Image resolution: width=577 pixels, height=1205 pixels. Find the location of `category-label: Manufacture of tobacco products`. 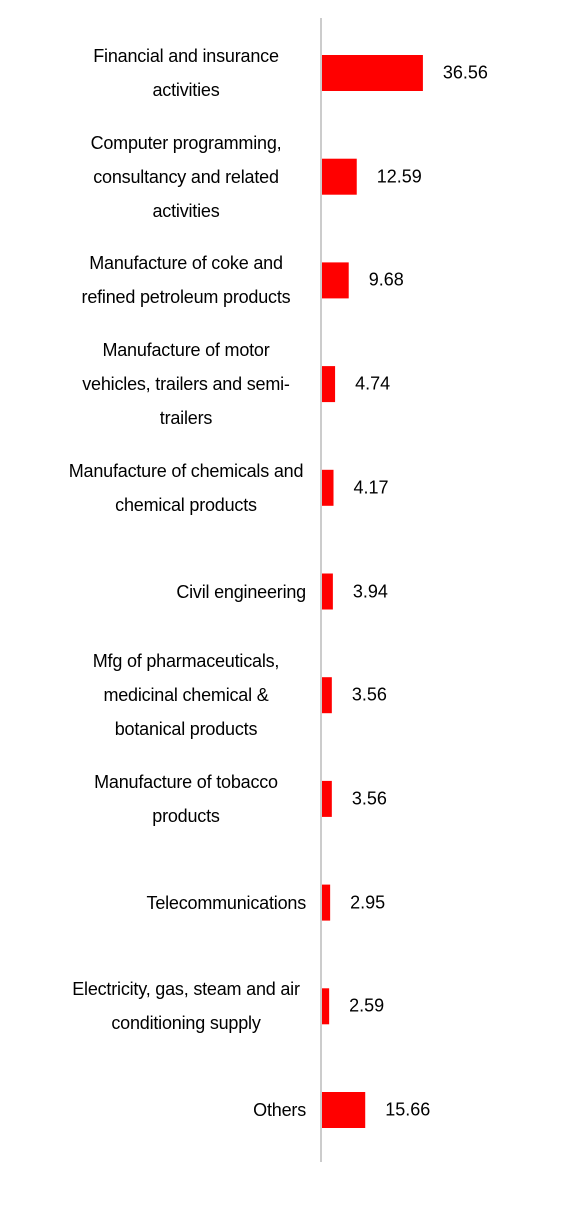

category-label: Manufacture of tobacco products is located at coordinates (186, 798).